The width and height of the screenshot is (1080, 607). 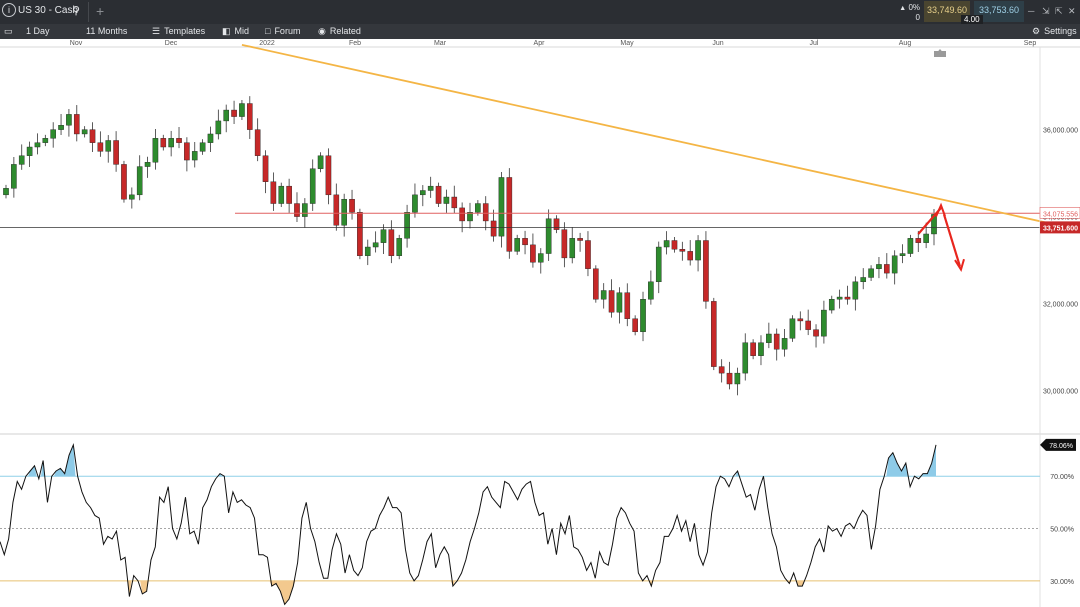 What do you see at coordinates (1046, 11) in the screenshot?
I see `shrink-icon: ⇲` at bounding box center [1046, 11].